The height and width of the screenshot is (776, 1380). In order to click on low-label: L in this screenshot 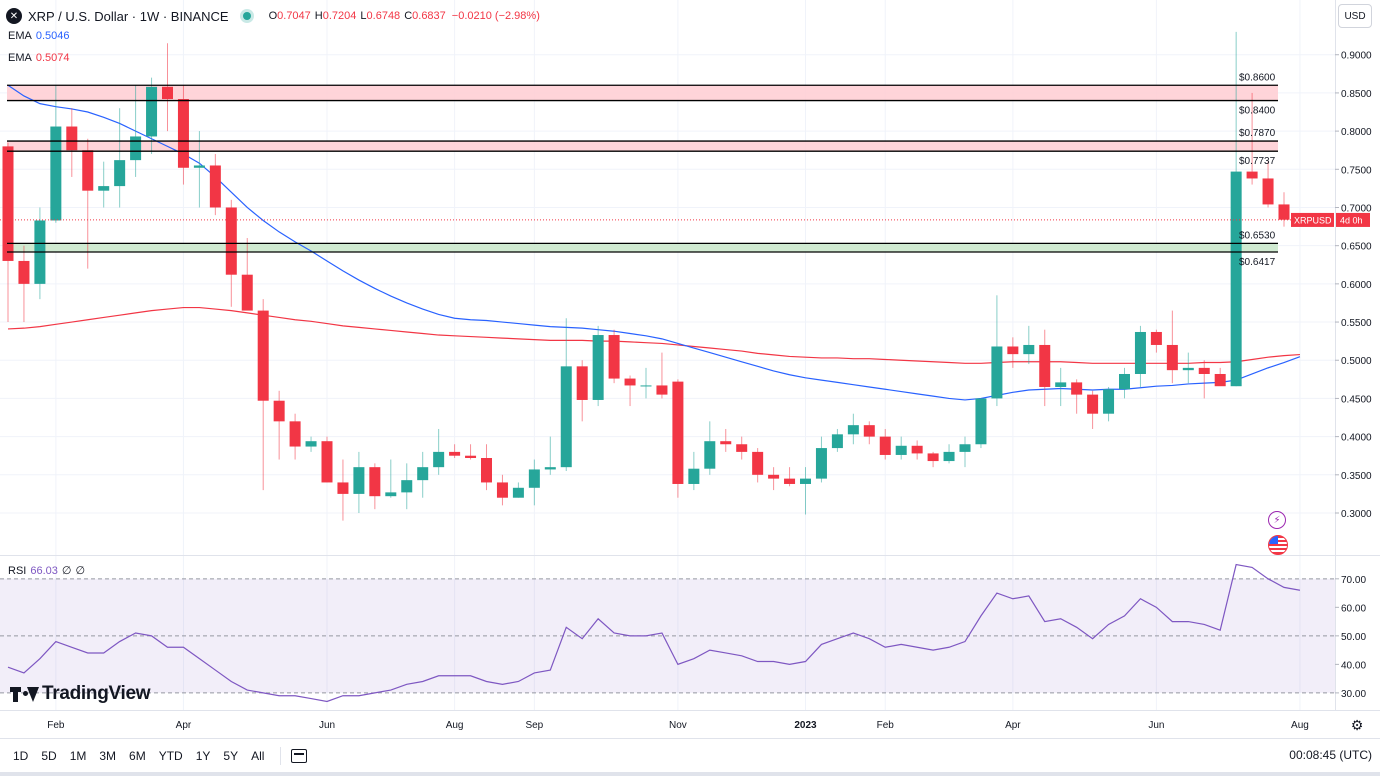, I will do `click(363, 16)`.